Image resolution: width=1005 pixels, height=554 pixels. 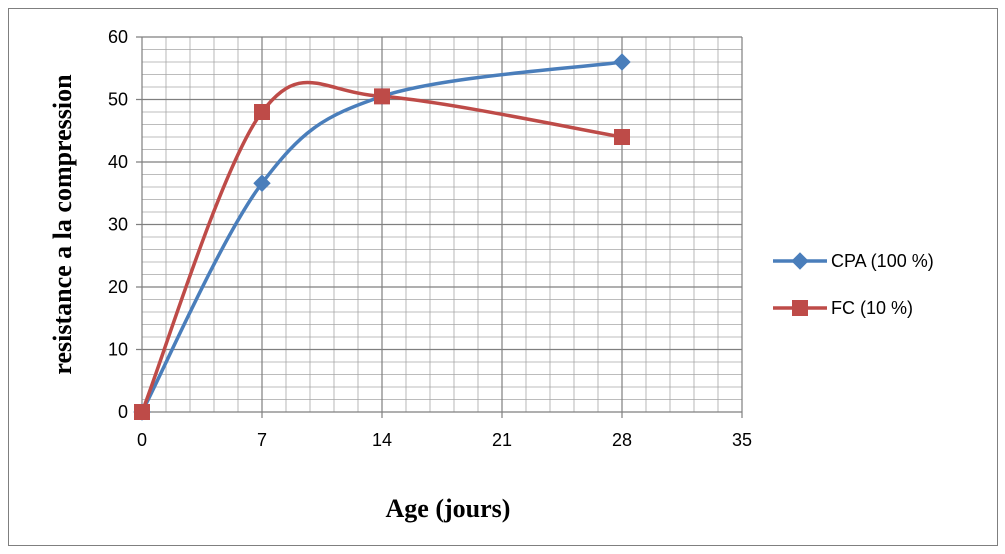 What do you see at coordinates (444, 440) in the screenshot?
I see `x-tick-labels: 0 7 14 21 28 35` at bounding box center [444, 440].